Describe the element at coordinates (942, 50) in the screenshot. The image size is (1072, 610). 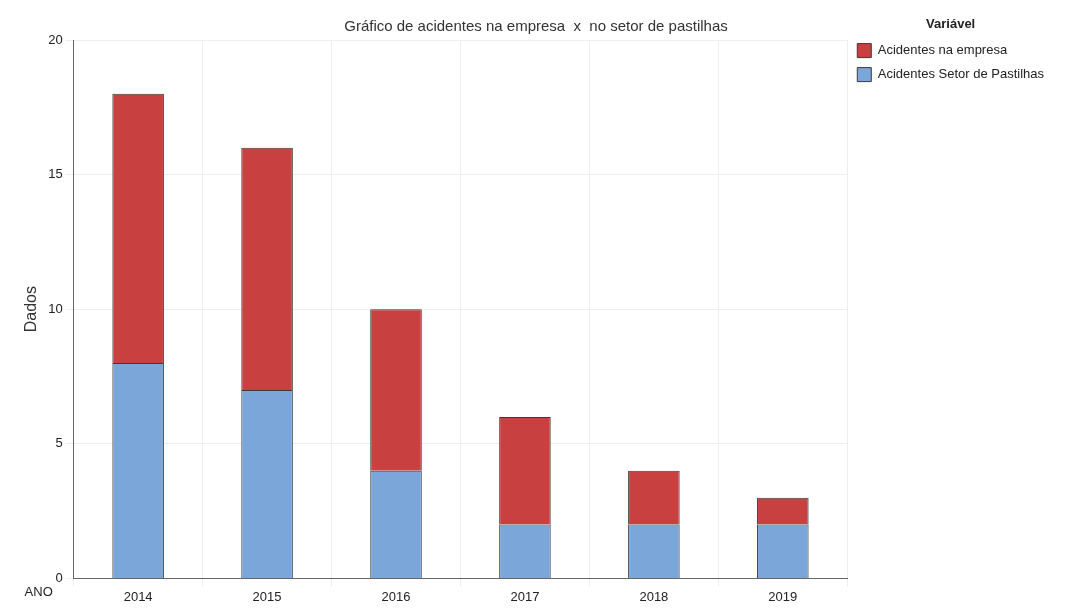
I see `legend-label: Acidentes na empresa` at that location.